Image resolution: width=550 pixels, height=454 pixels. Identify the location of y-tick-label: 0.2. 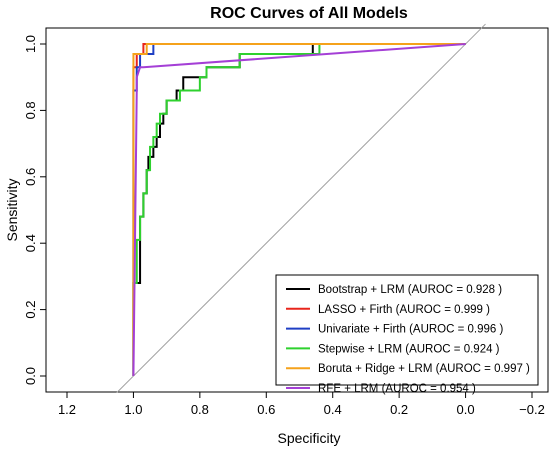
(30, 310).